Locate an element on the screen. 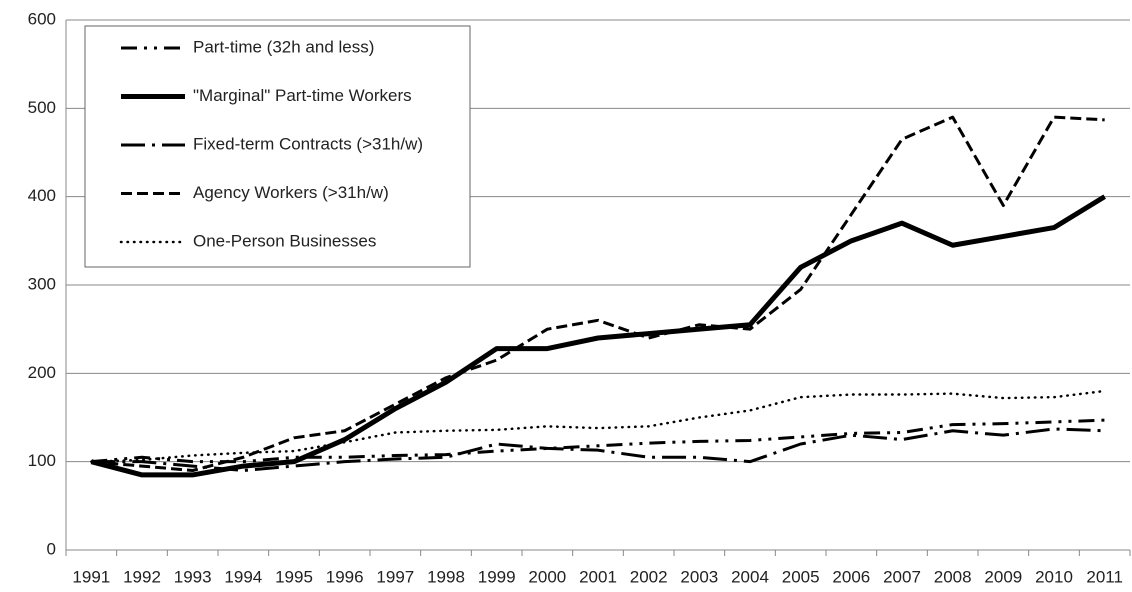 Image resolution: width=1132 pixels, height=592 pixels. legend-label: Part-time (32h and less) is located at coordinates (283, 46).